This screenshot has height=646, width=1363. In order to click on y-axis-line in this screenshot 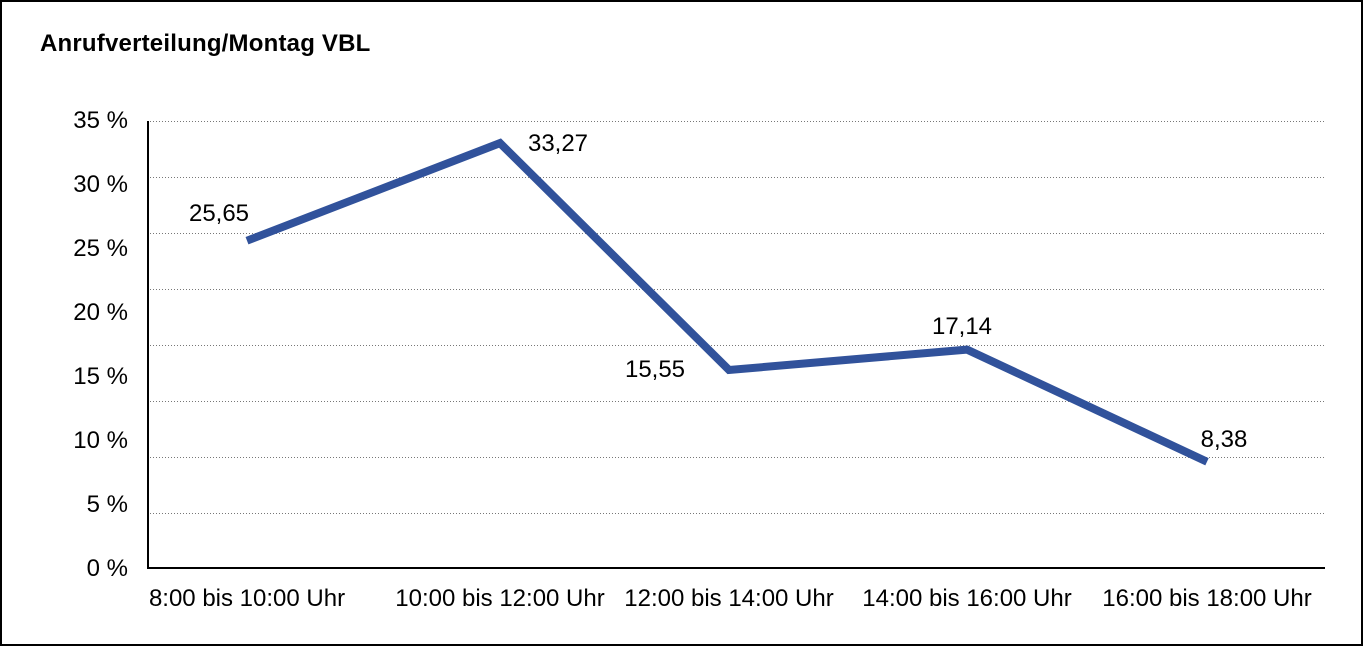, I will do `click(148, 345)`.